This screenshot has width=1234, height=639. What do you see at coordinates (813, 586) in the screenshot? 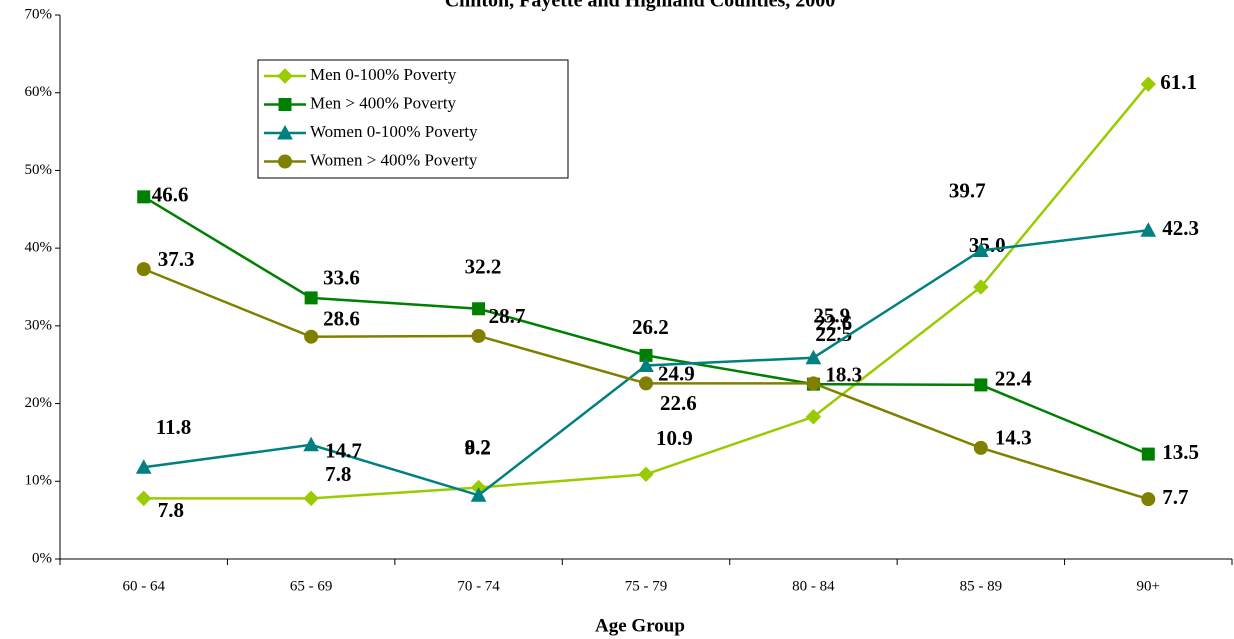
I see `x-tick-label: 80 - 84` at bounding box center [813, 586].